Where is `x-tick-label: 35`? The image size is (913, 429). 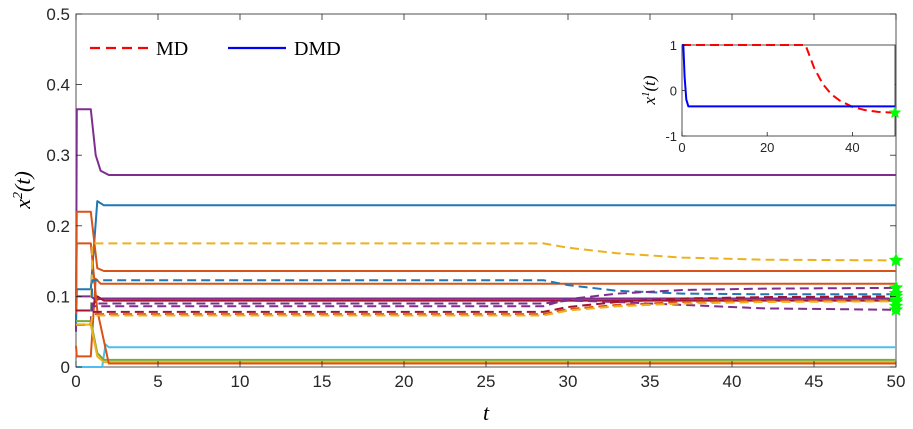
x-tick-label: 35 is located at coordinates (650, 381).